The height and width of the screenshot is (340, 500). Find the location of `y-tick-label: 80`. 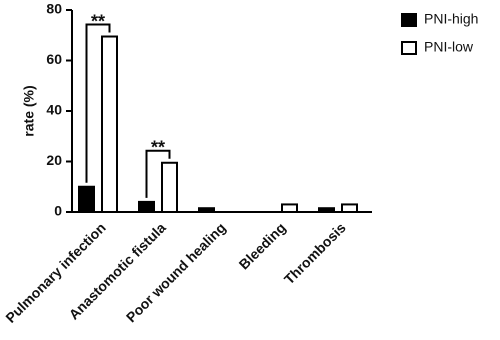

y-tick-label: 80 is located at coordinates (54, 9).